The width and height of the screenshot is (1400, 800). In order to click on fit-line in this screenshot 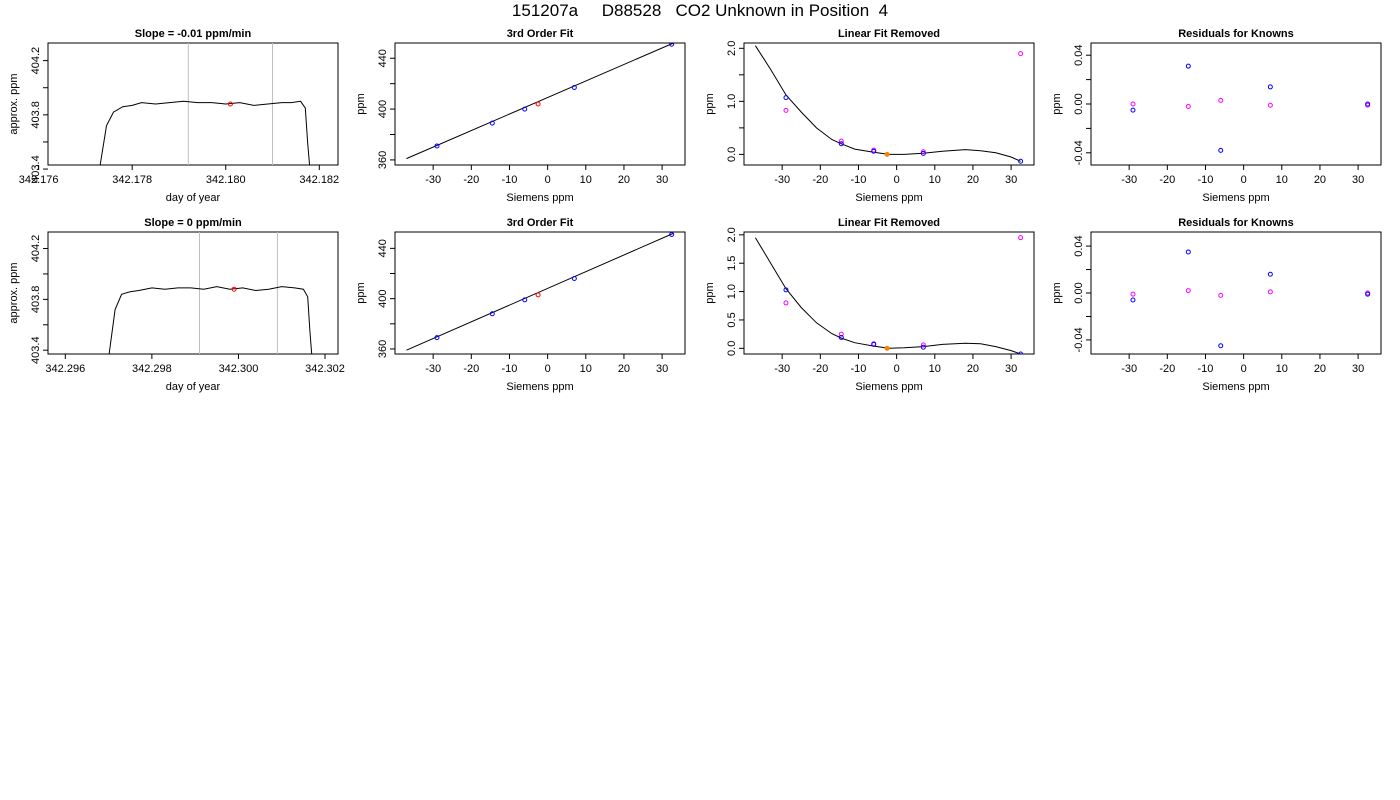, I will do `click(540, 101)`.